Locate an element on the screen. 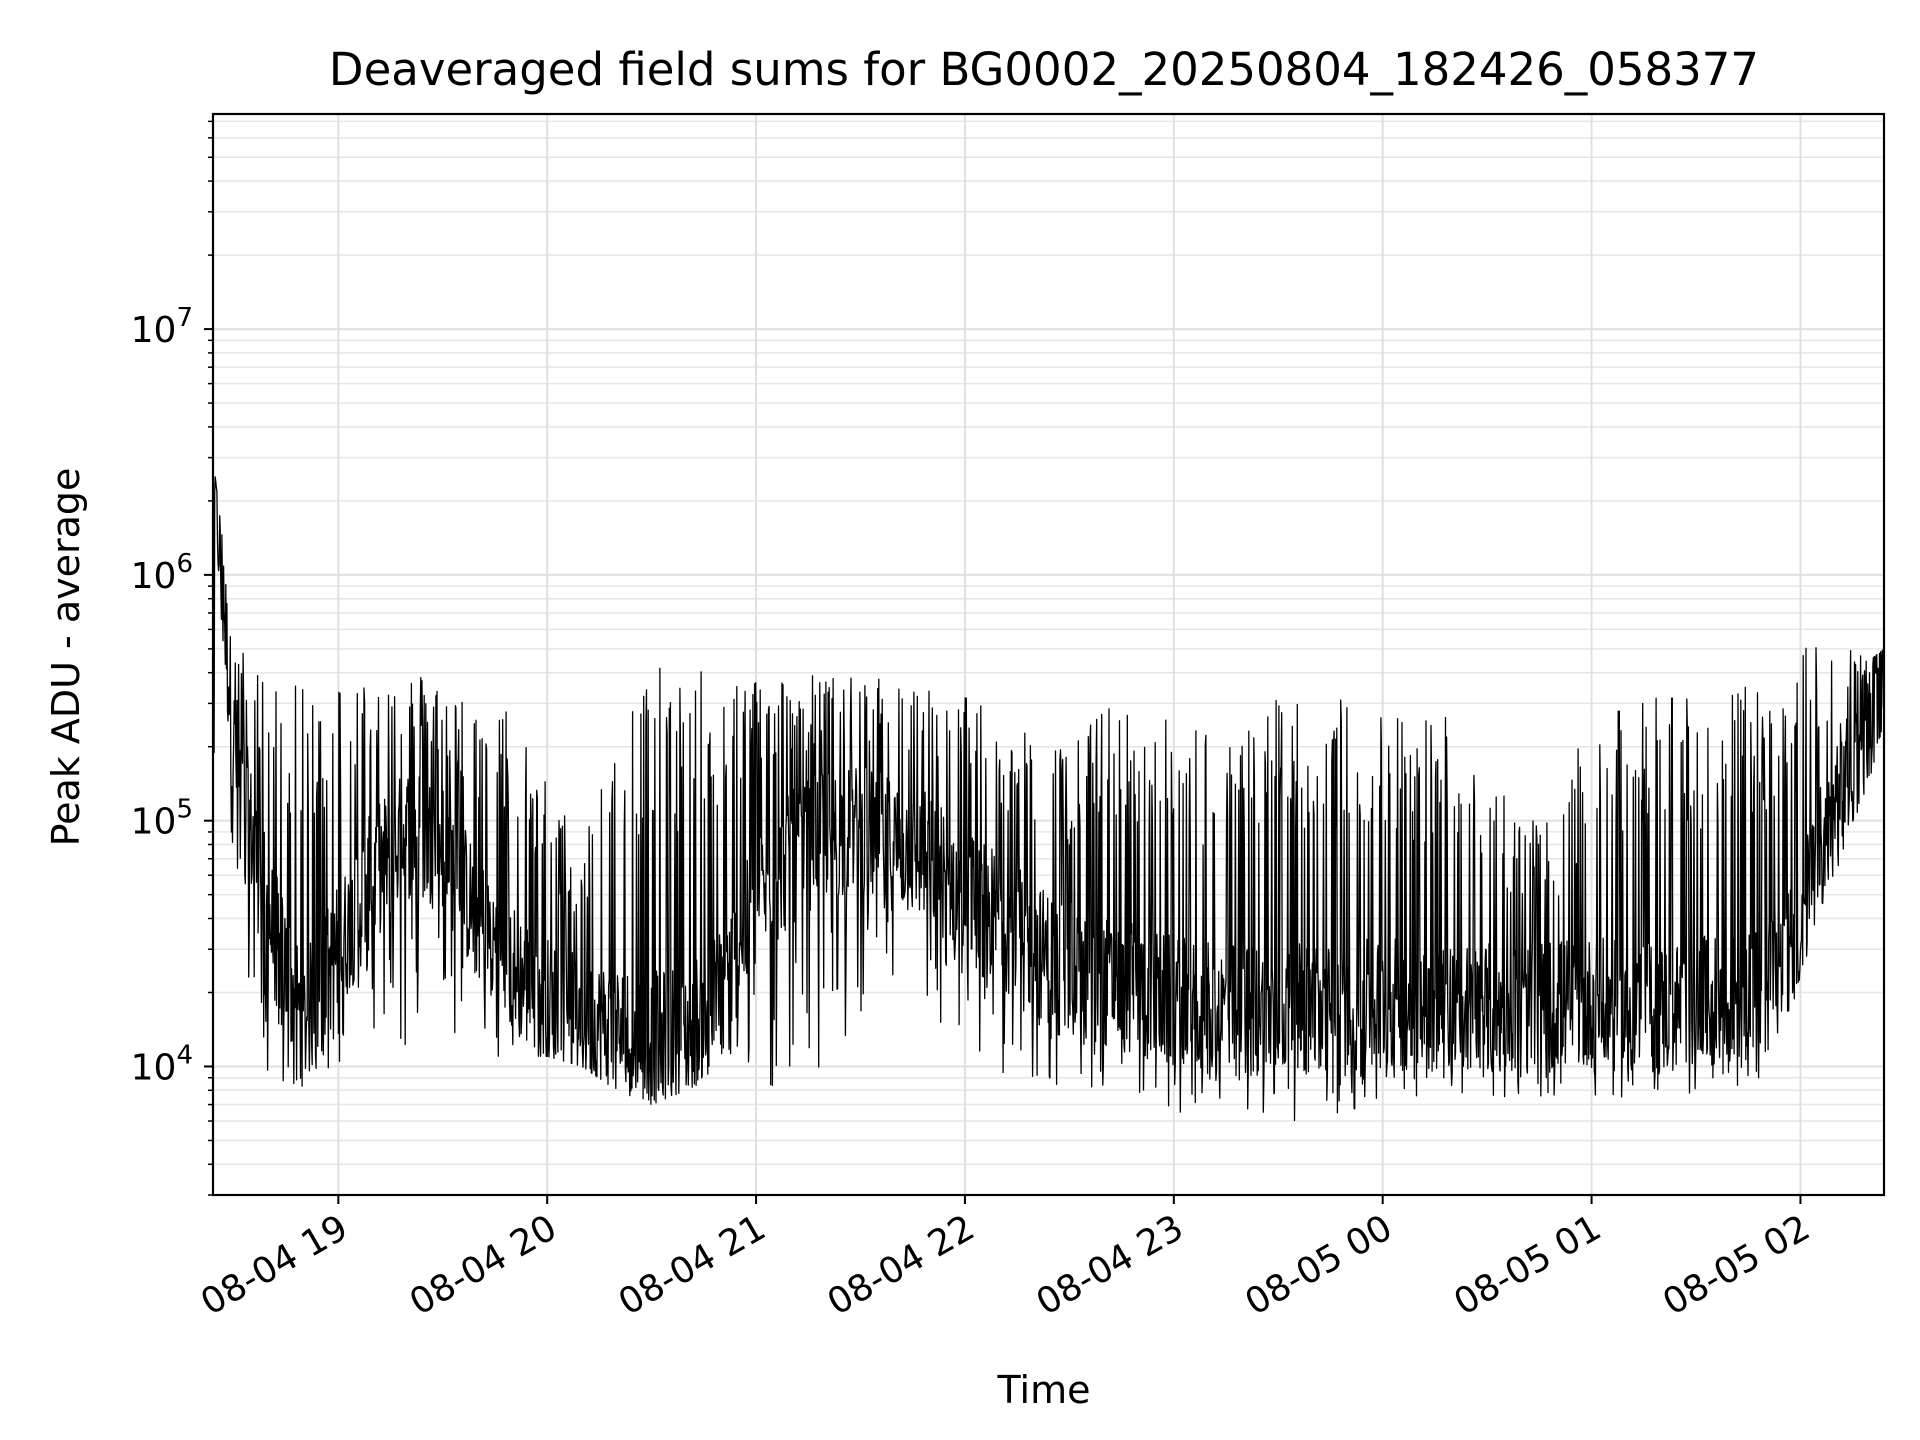 The height and width of the screenshot is (1440, 1920). y-tick-label: 10⁴ is located at coordinates (162, 1064).